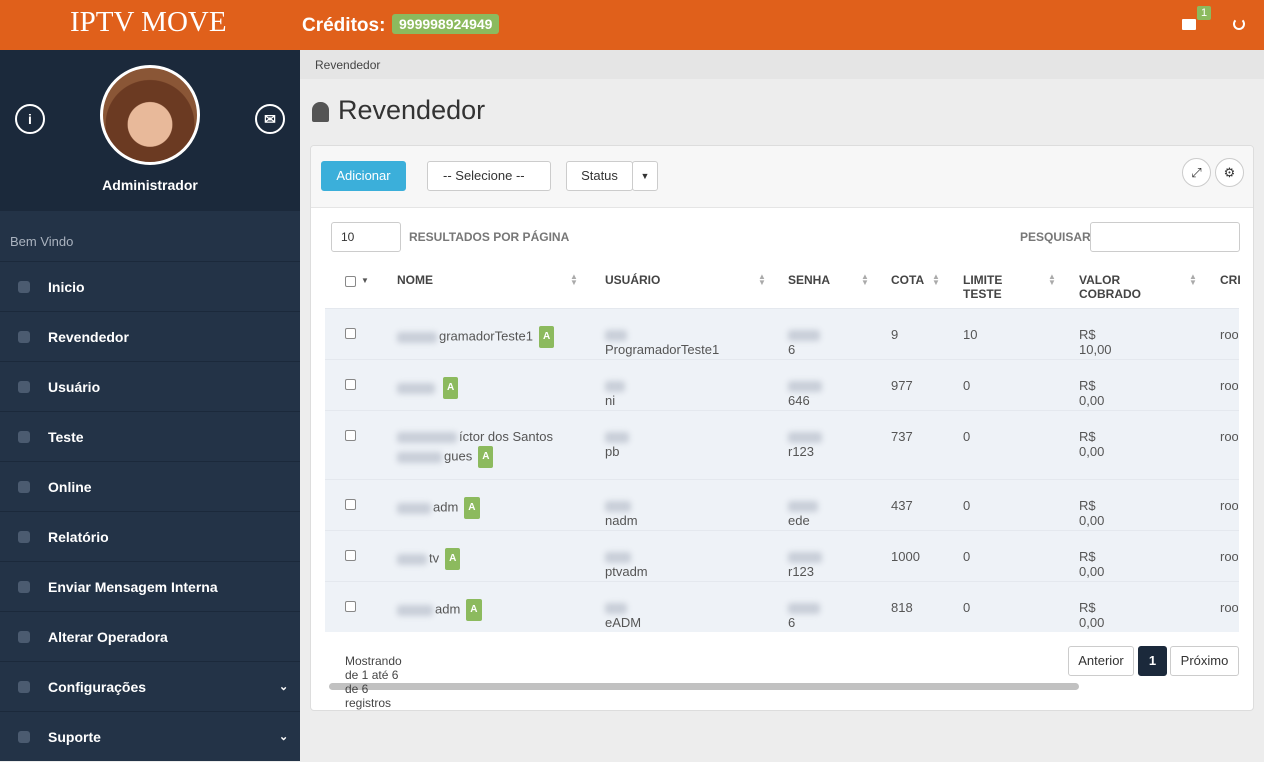 The width and height of the screenshot is (1264, 762). What do you see at coordinates (42, 241) in the screenshot?
I see `welcome: Bem Vindo` at bounding box center [42, 241].